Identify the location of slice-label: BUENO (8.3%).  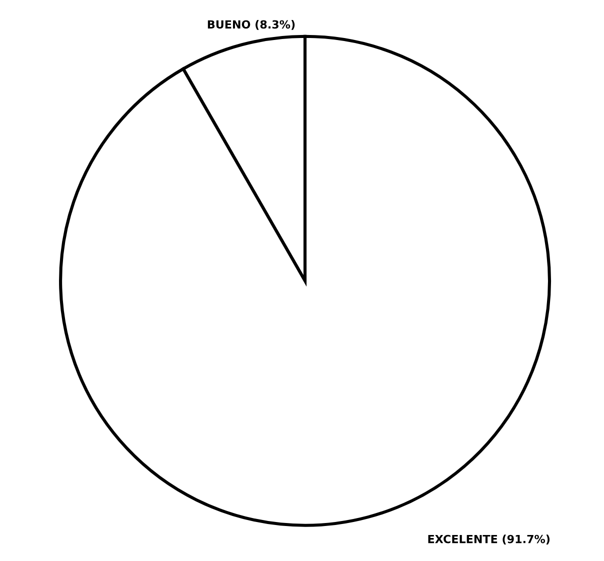
(251, 25).